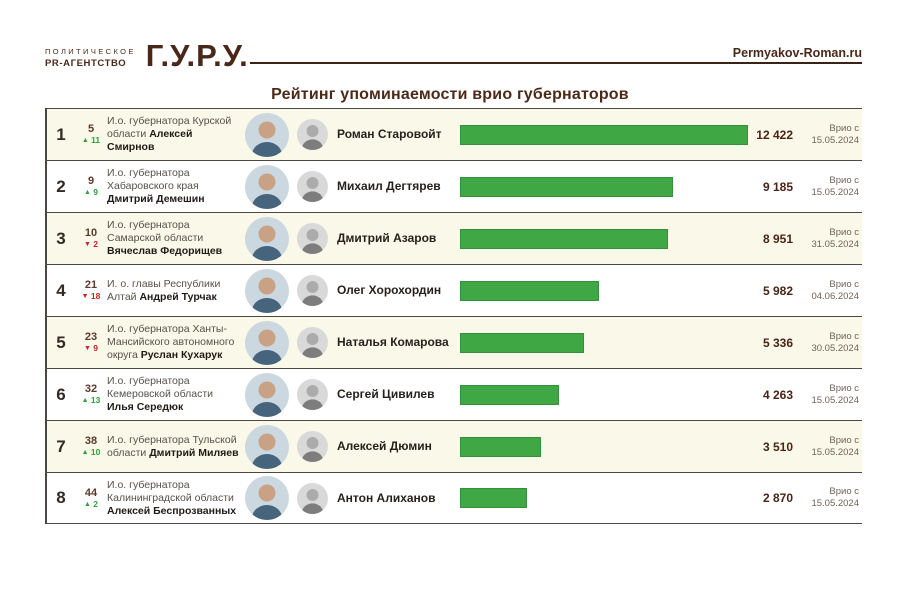 Image resolution: width=900 pixels, height=600 pixels. I want to click on rank-change-block: 32 ▲ 13, so click(91, 394).